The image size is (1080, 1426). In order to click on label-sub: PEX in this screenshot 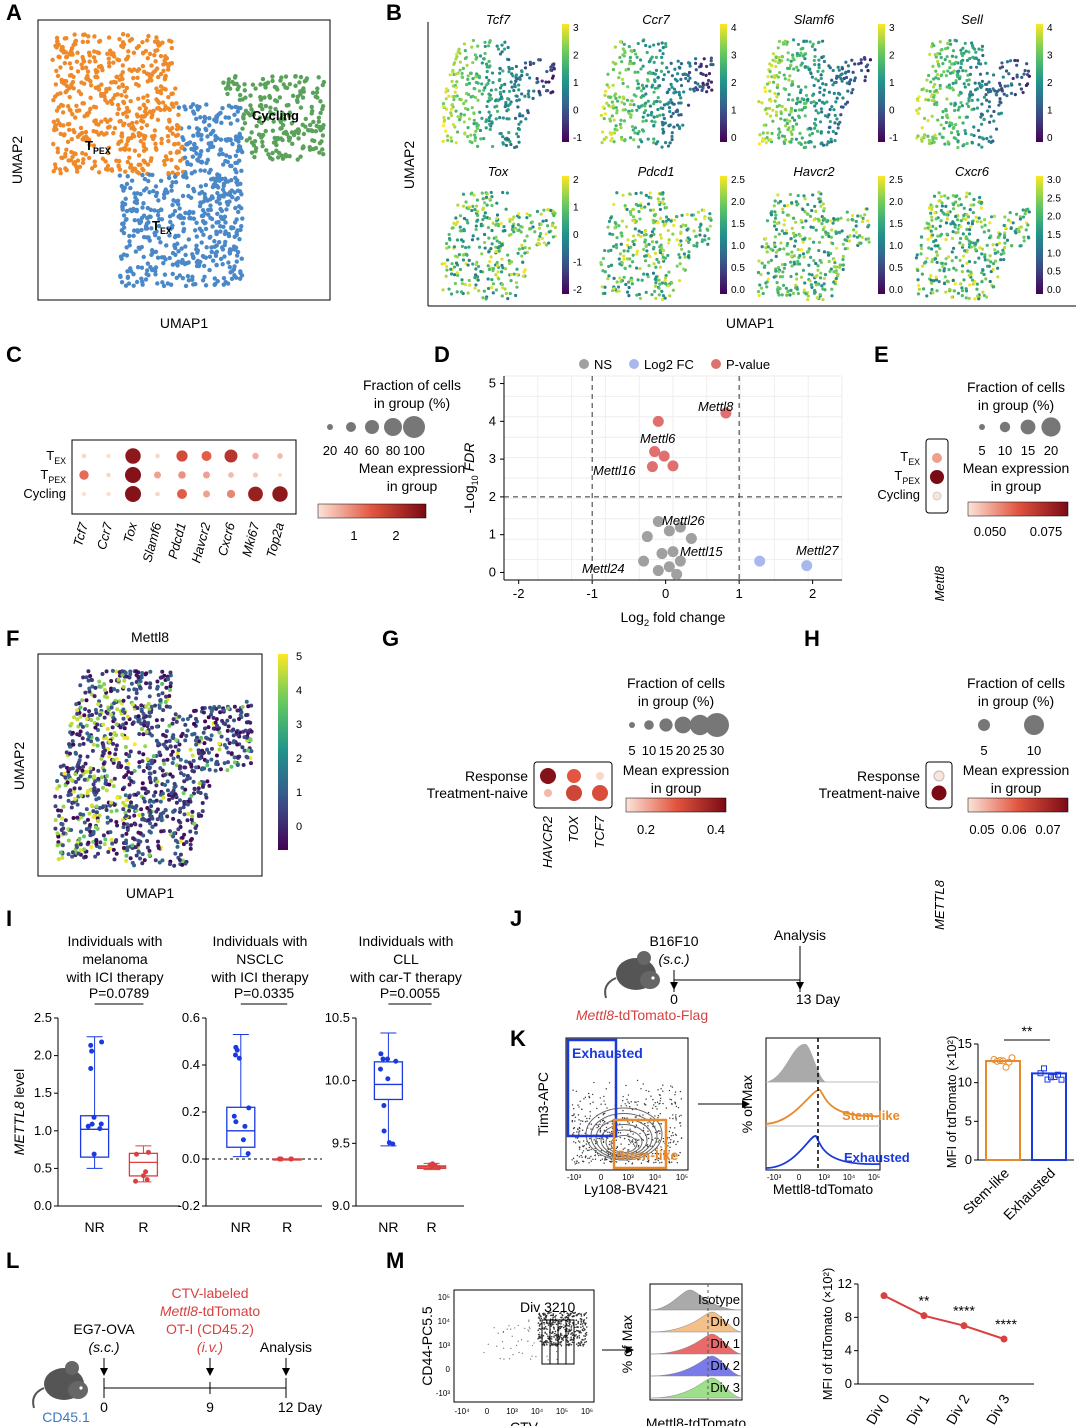, I will do `click(57, 480)`.